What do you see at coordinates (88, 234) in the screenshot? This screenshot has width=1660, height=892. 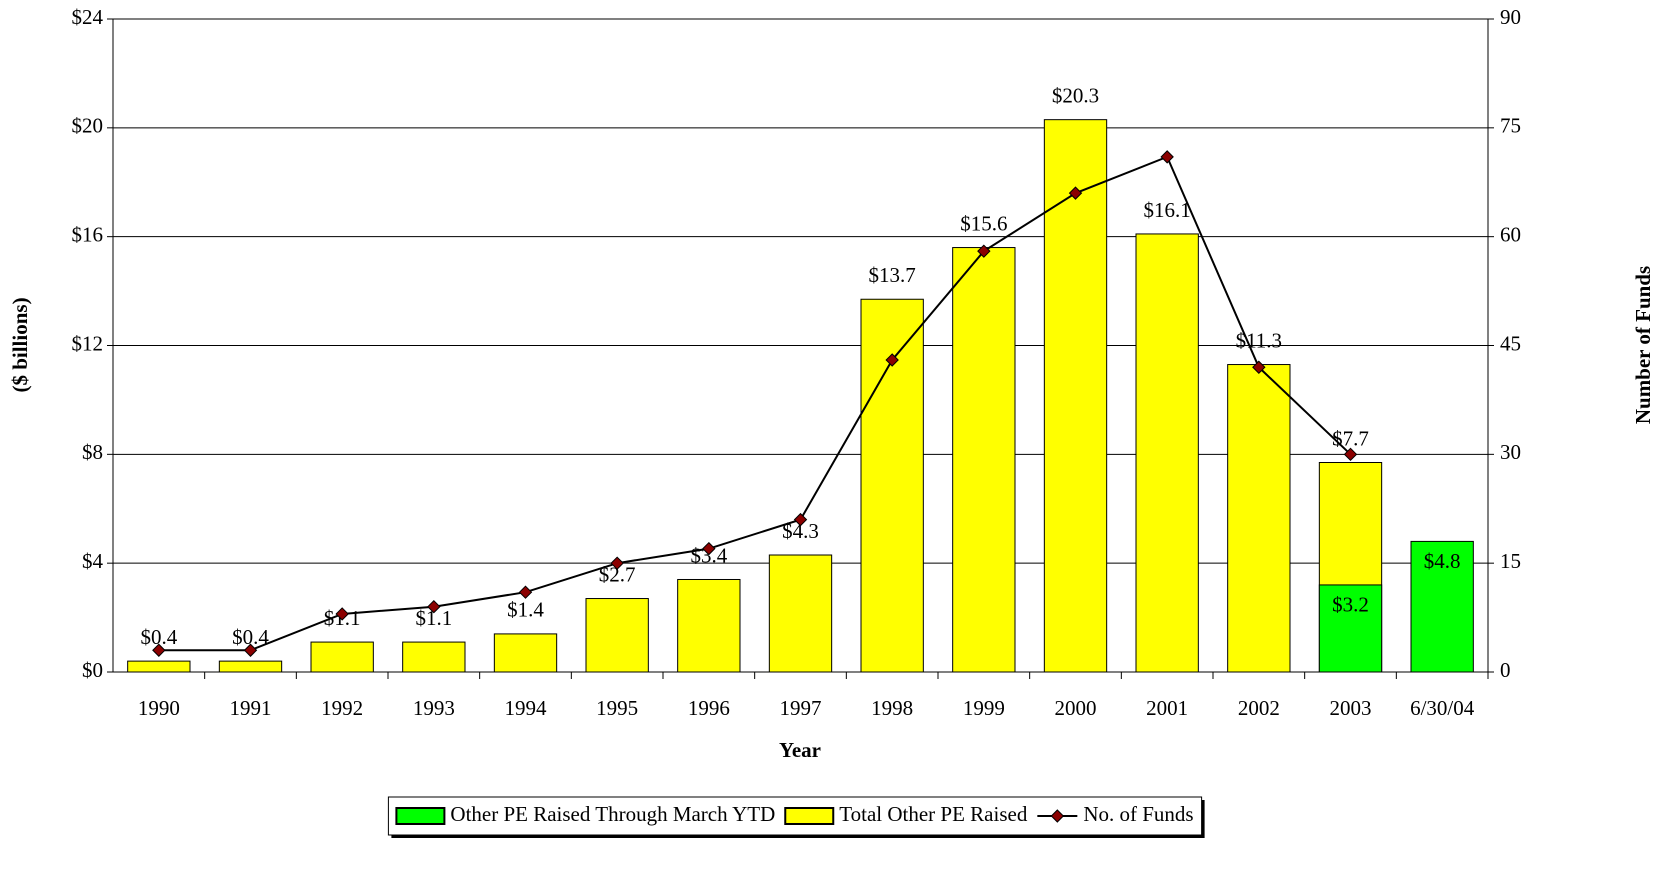 I see `y-tick-label: $16` at bounding box center [88, 234].